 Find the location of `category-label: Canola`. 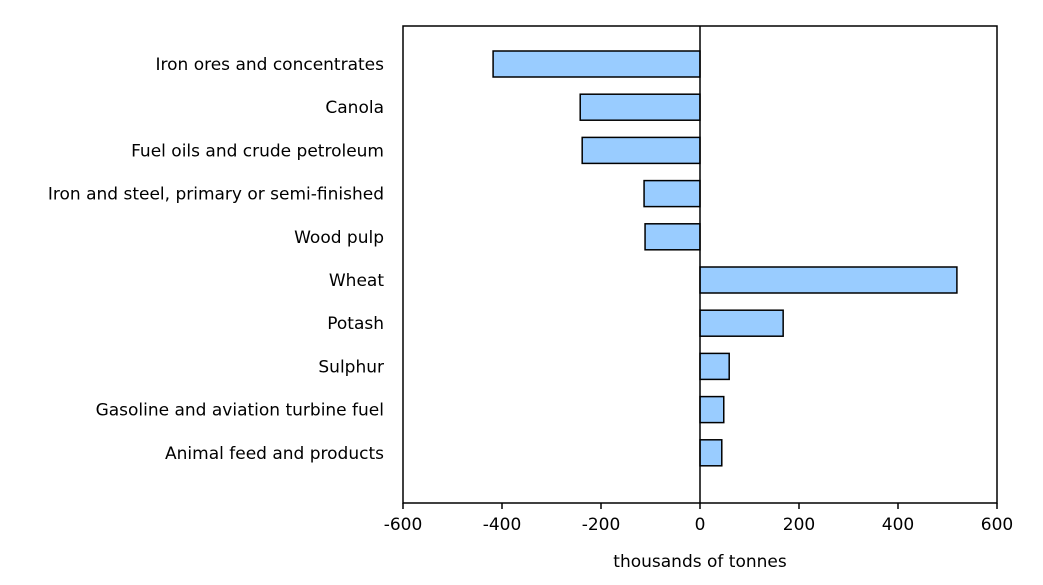

category-label: Canola is located at coordinates (354, 108).